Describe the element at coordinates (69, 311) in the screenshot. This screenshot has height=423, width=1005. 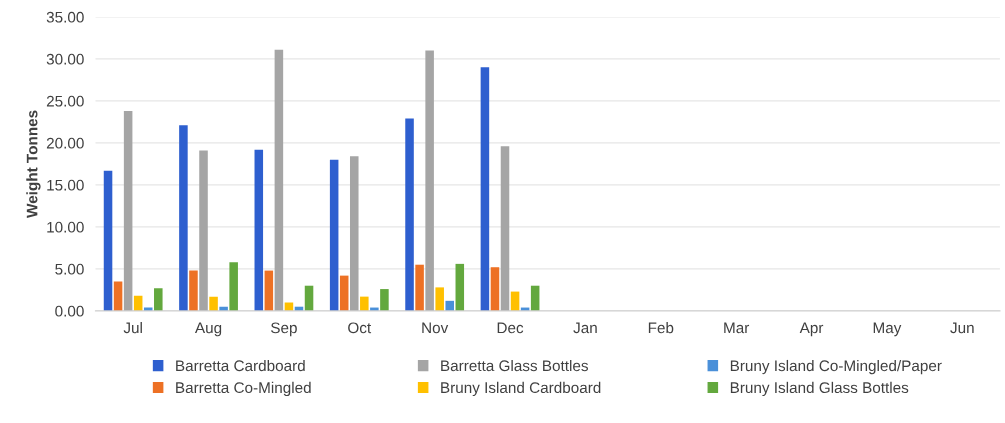
I see `y-tick-label: 0.00` at that location.